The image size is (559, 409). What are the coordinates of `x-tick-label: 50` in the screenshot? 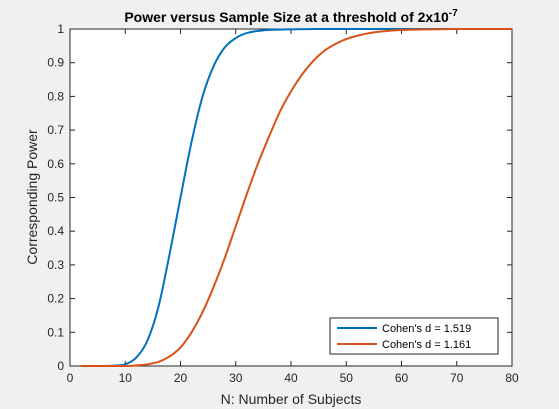 It's located at (347, 378).